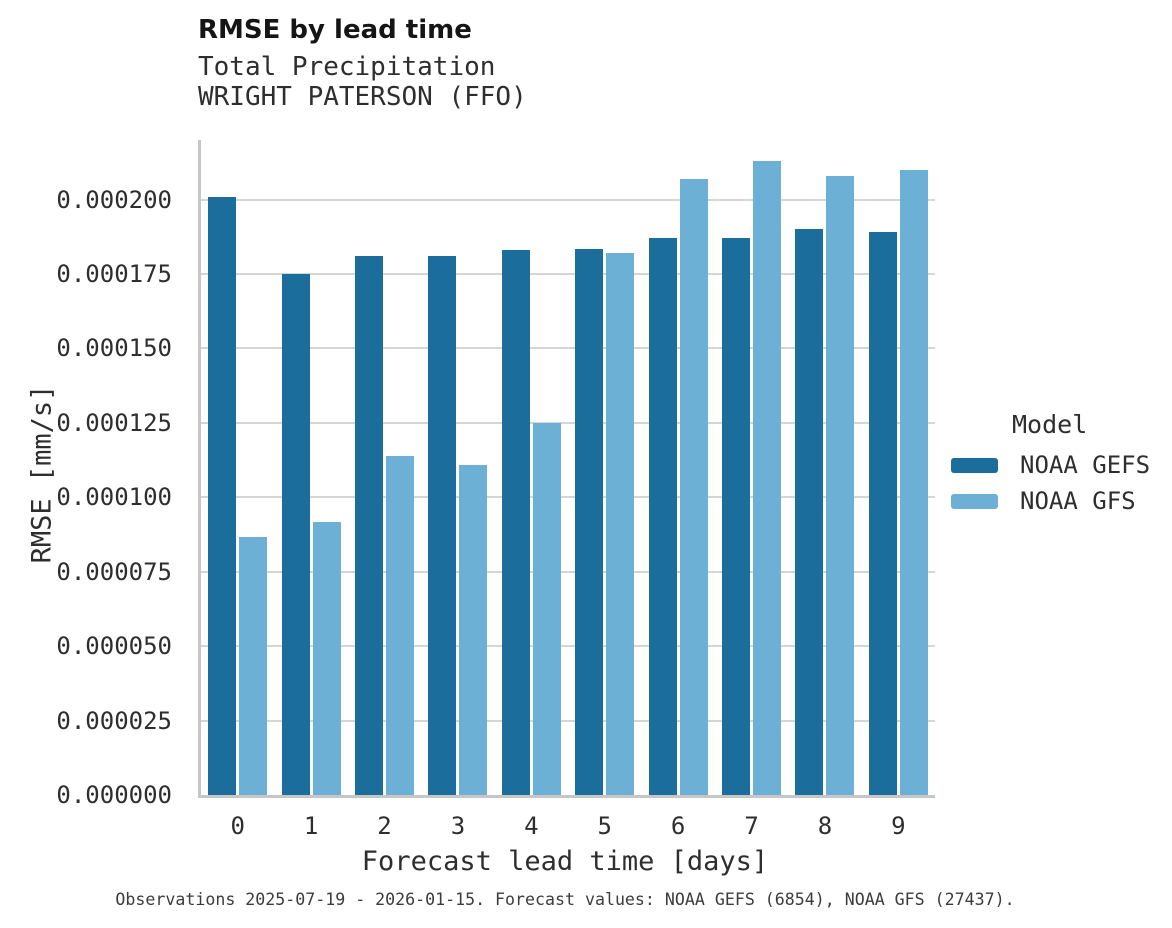  I want to click on y-tick-label: 0.000200, so click(114, 199).